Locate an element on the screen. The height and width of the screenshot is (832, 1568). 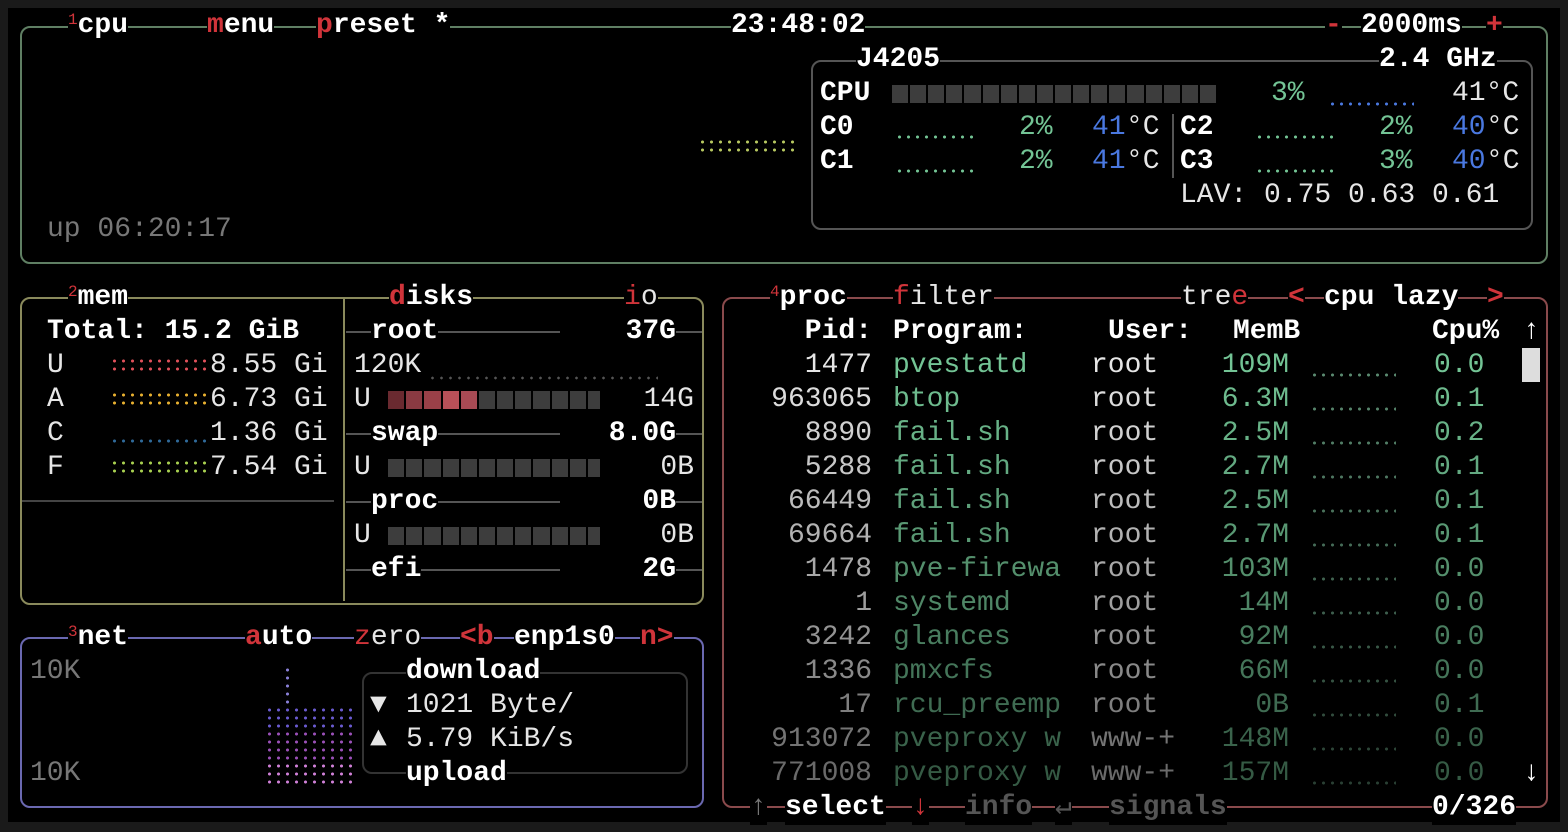
net-download-graph is located at coordinates (287, 686).